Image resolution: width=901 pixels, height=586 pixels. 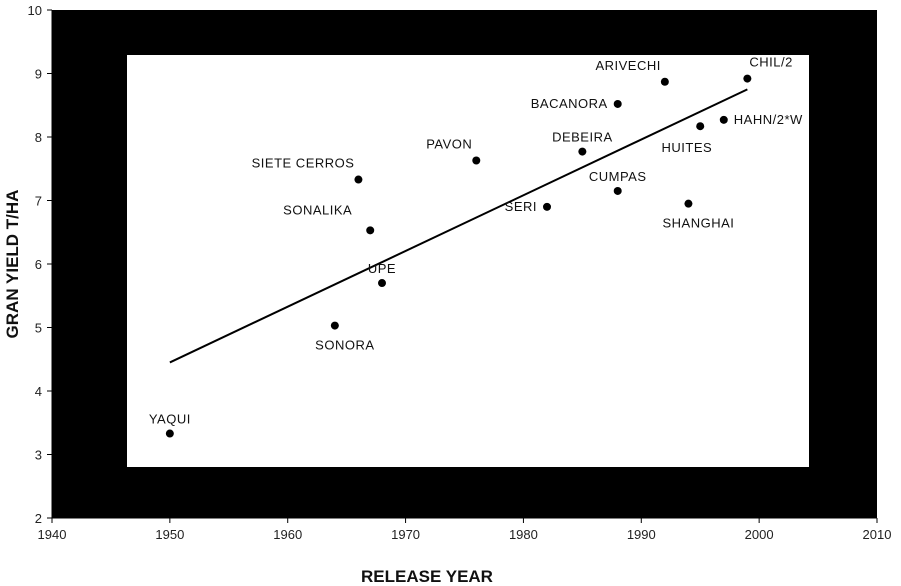 I want to click on data-point-label: CUMPAS, so click(x=618, y=176).